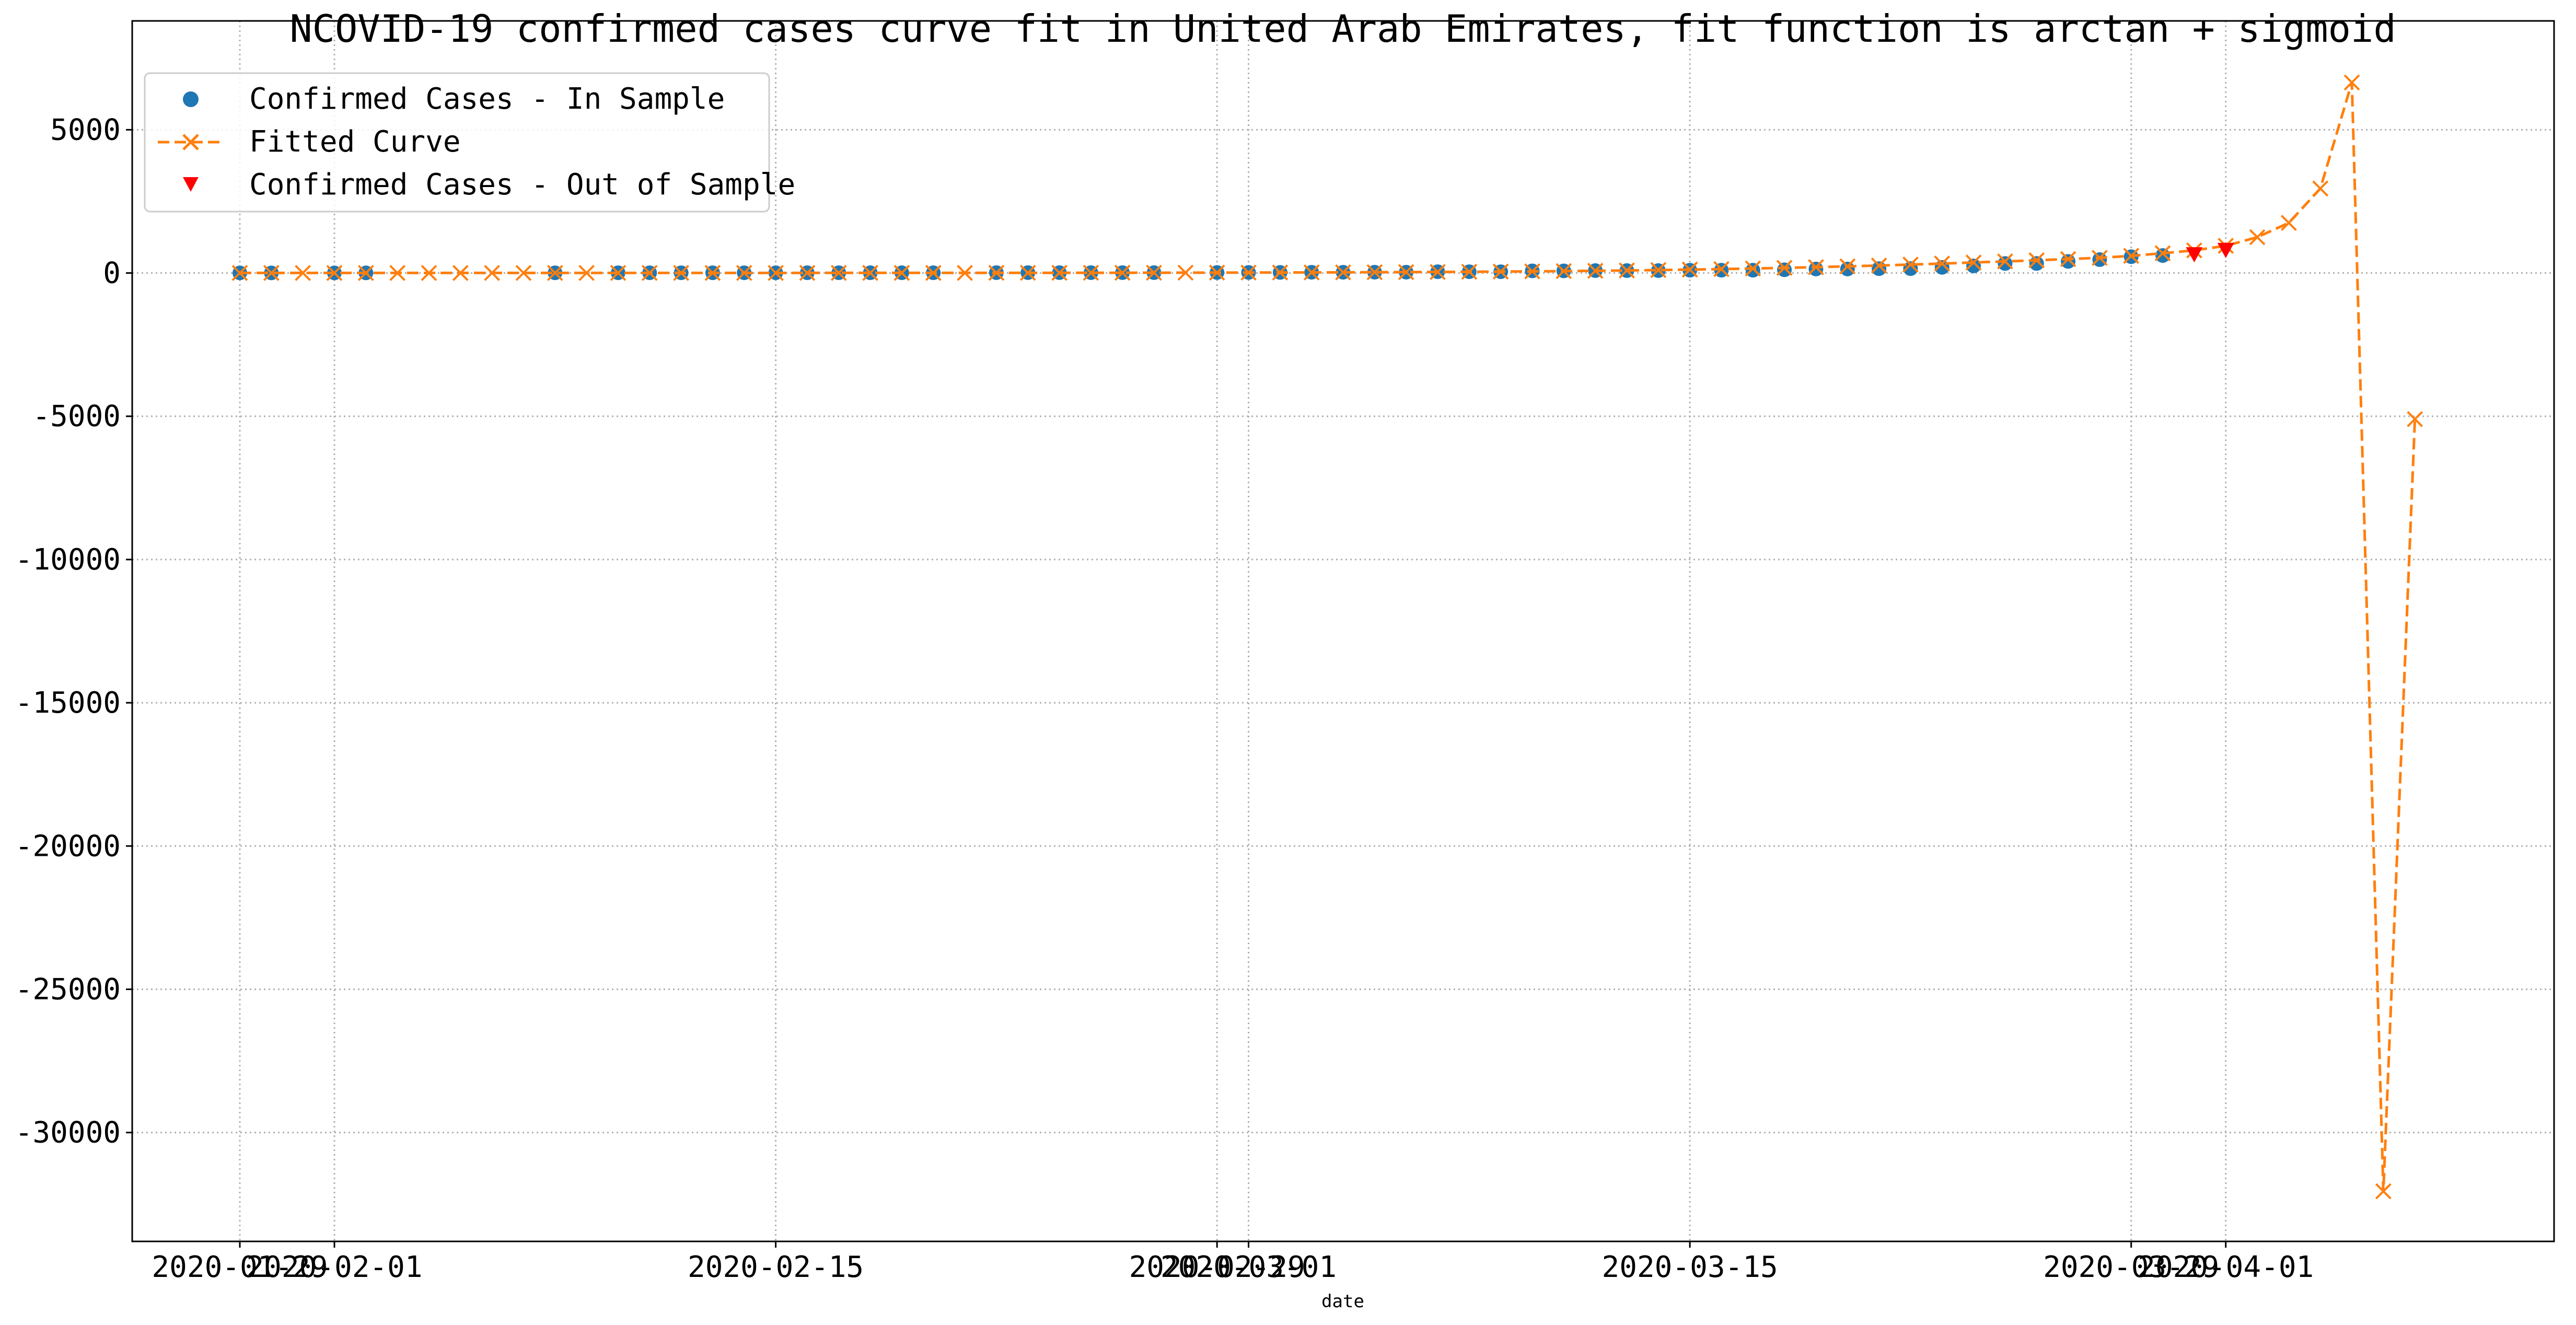 Image resolution: width=2576 pixels, height=1325 pixels. I want to click on x-tick-label: 2020-01-29, so click(240, 1267).